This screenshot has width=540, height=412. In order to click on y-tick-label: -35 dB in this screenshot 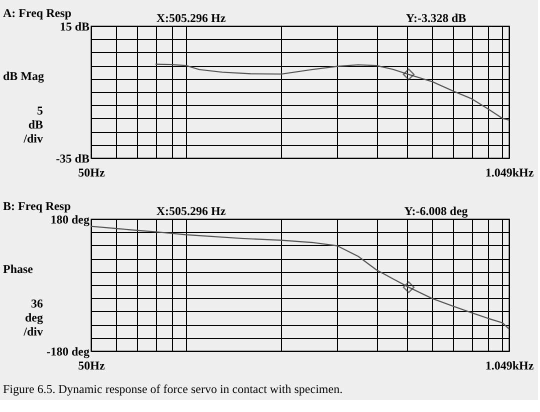, I will do `click(73, 159)`.